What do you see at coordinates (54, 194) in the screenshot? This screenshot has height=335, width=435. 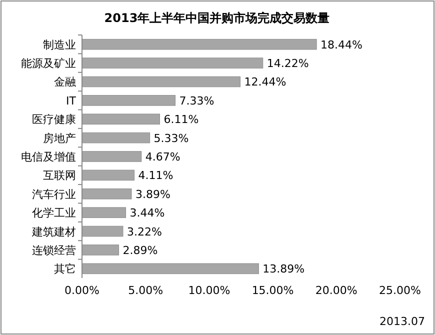 I see `y-tick-label: 汽车行业` at bounding box center [54, 194].